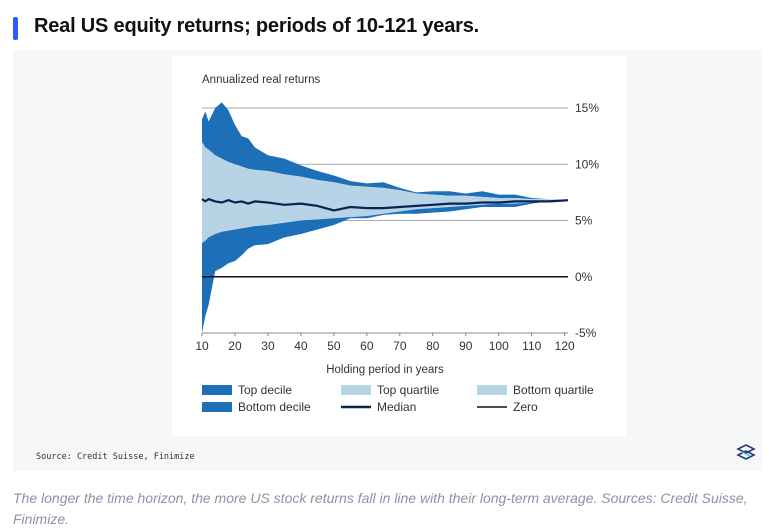 Image resolution: width=769 pixels, height=530 pixels. Describe the element at coordinates (565, 346) in the screenshot. I see `x-tick-label: 120` at that location.